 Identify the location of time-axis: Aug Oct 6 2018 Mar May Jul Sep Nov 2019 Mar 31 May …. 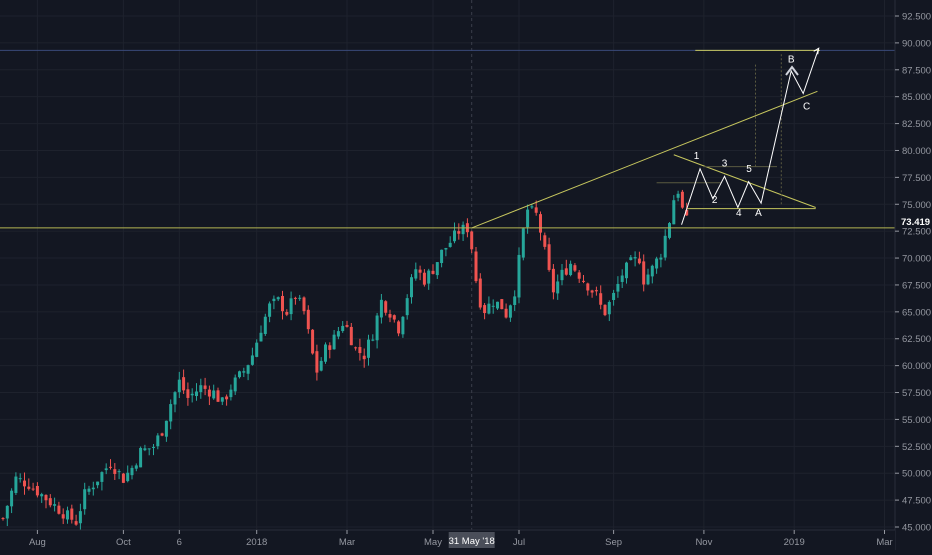
(447, 539).